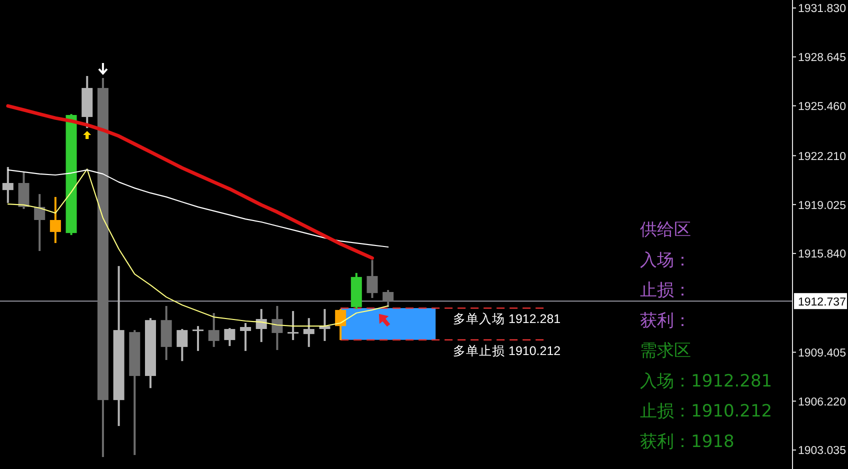 Image resolution: width=848 pixels, height=469 pixels. I want to click on y-tick-label: 1903.035, so click(822, 451).